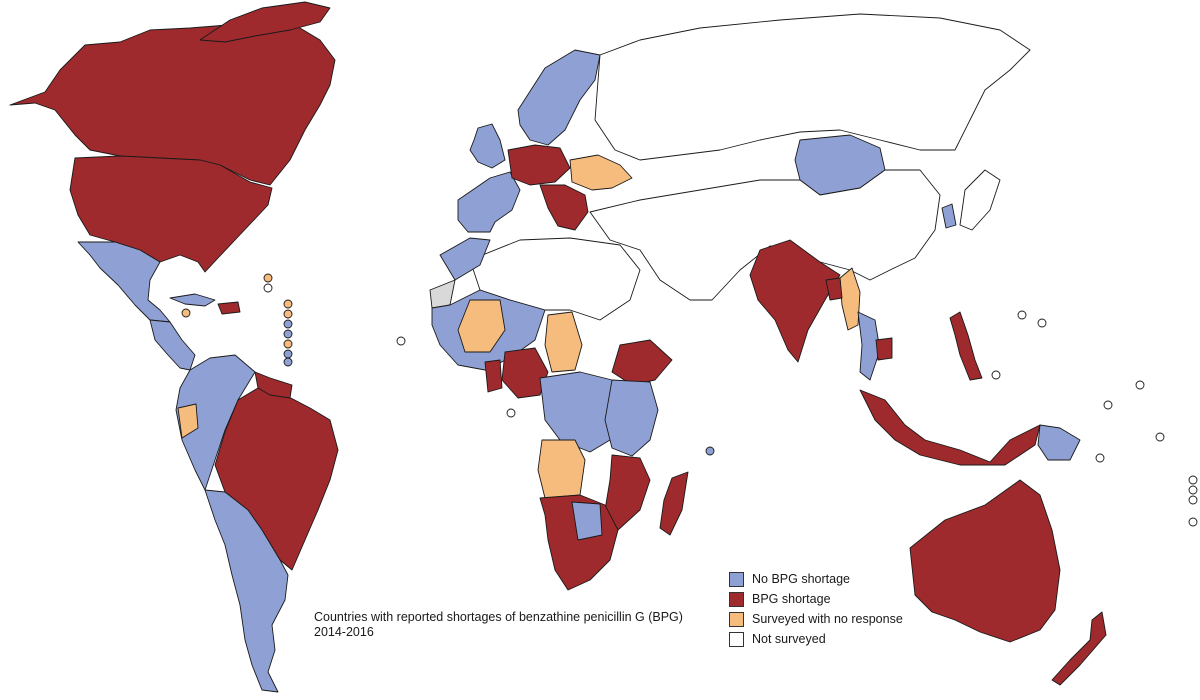  What do you see at coordinates (559, 97) in the screenshot?
I see `region-scandinavia` at bounding box center [559, 97].